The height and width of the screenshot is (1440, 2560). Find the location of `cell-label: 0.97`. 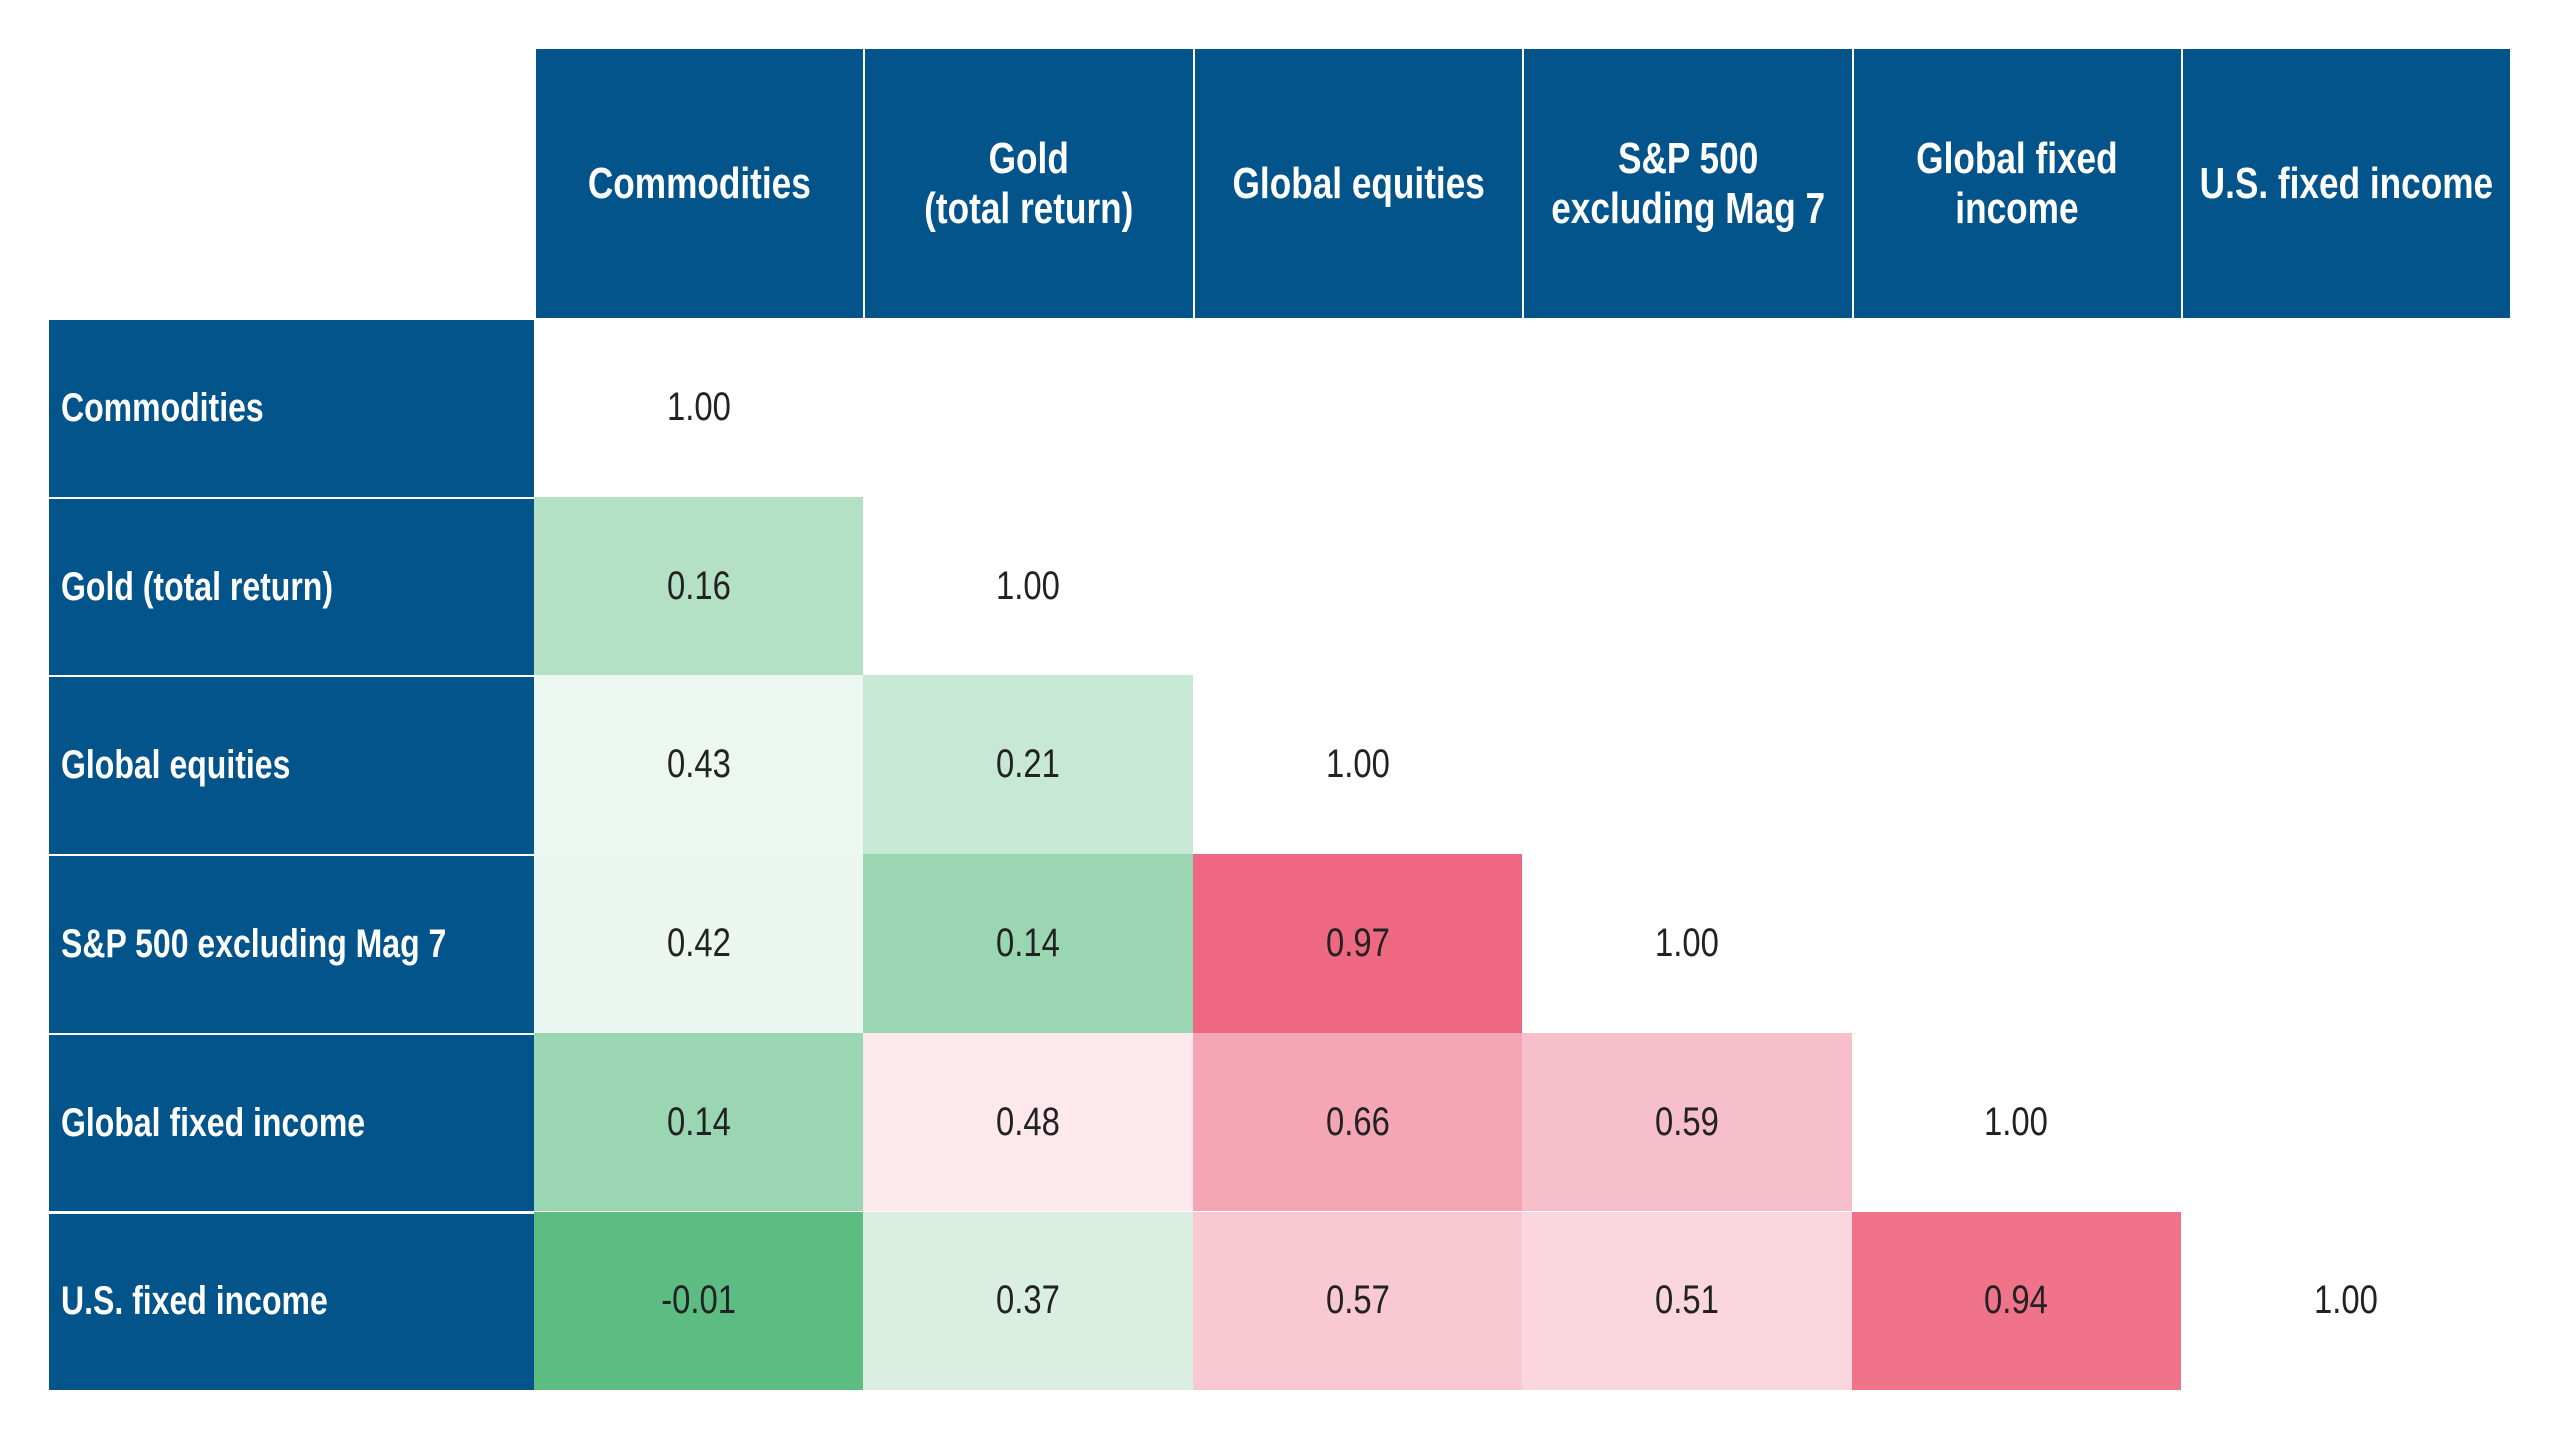

cell-label: 0.97 is located at coordinates (1357, 942).